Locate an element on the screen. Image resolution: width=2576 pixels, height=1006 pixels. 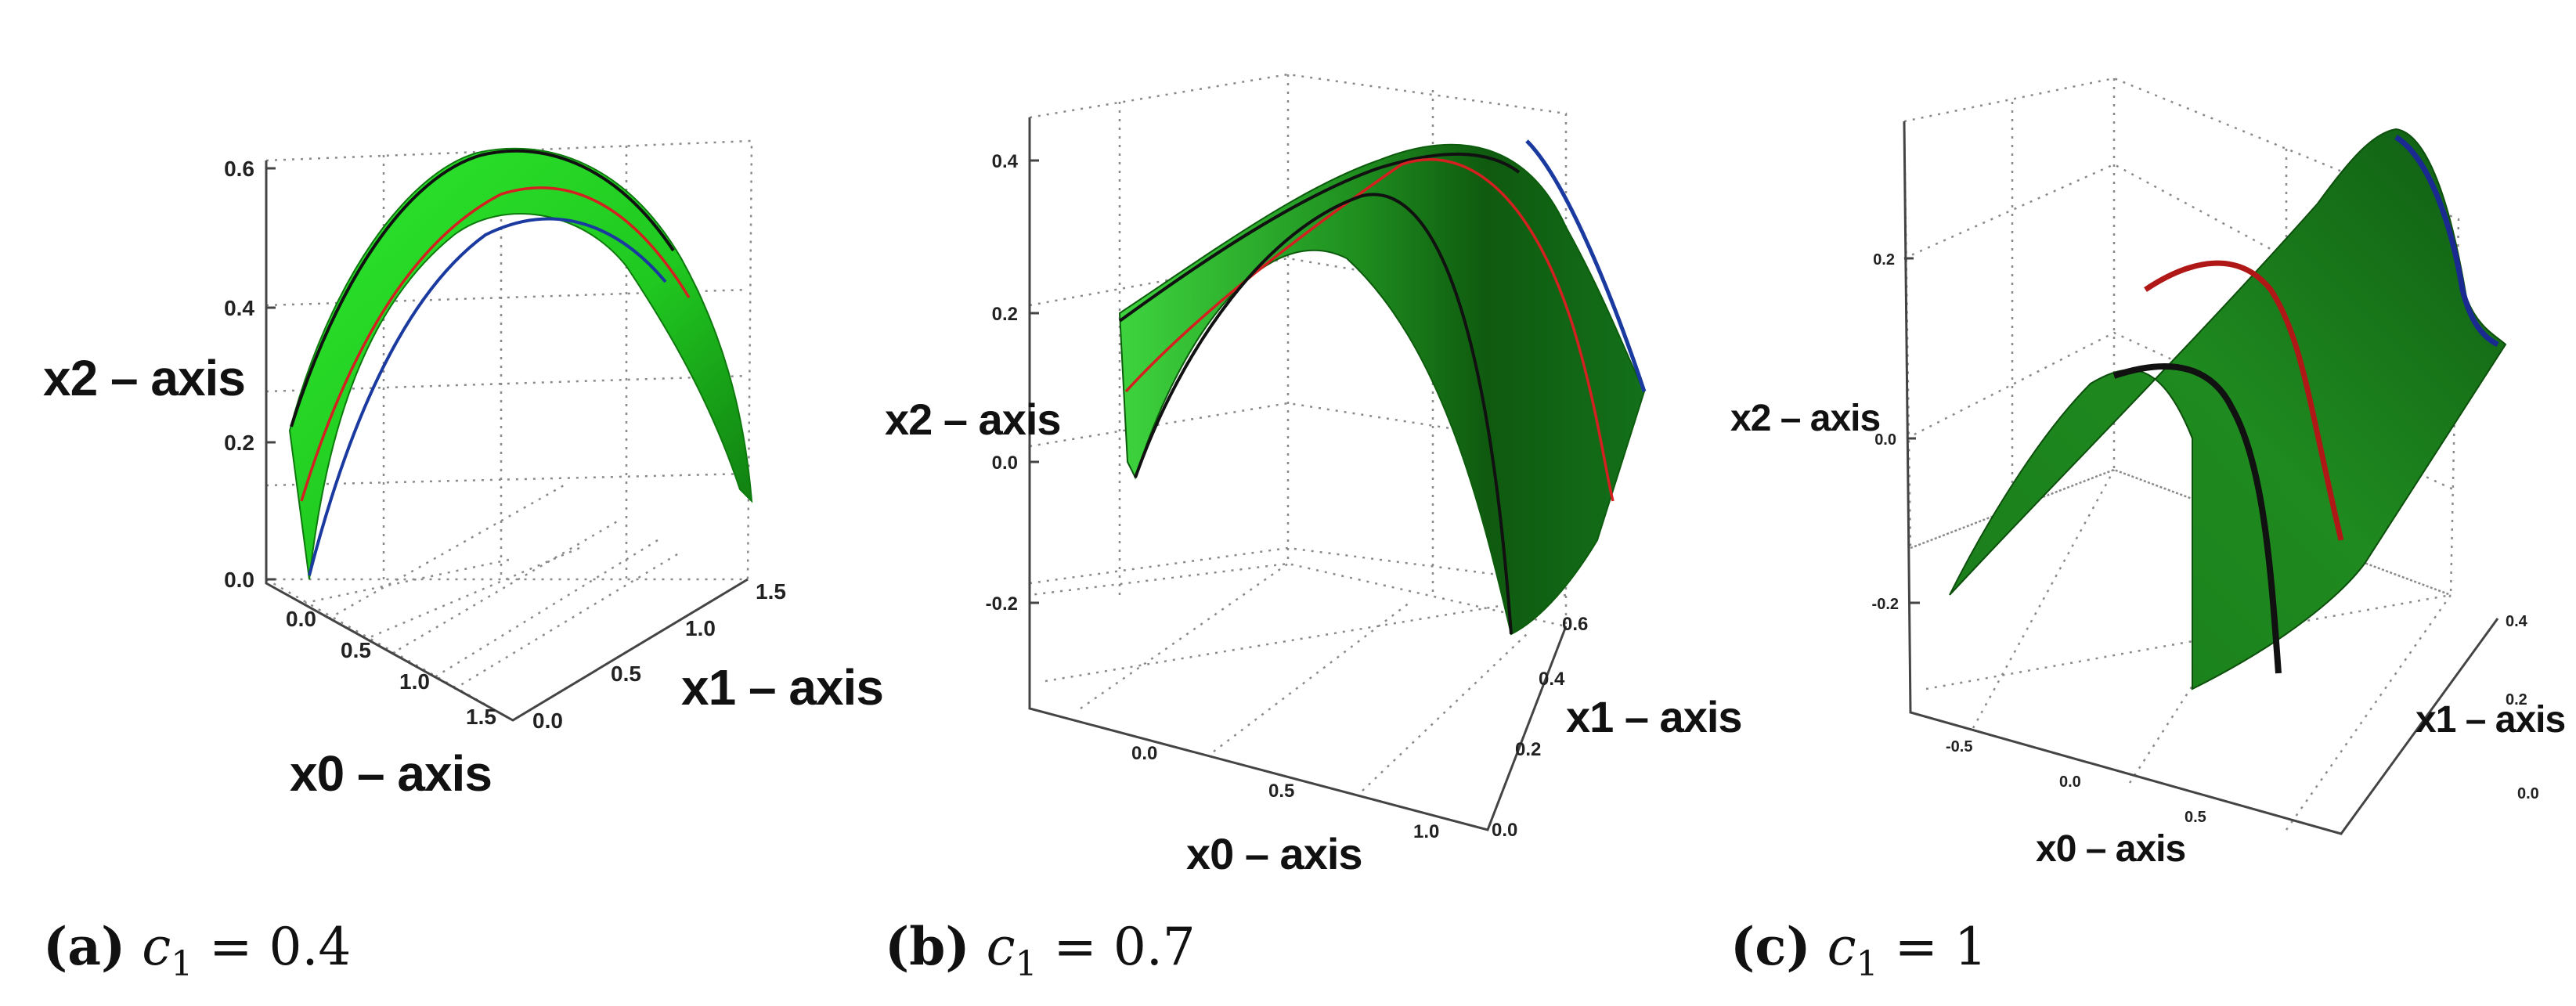
panel-b-x1-label: x1 – axis is located at coordinates (1654, 716).